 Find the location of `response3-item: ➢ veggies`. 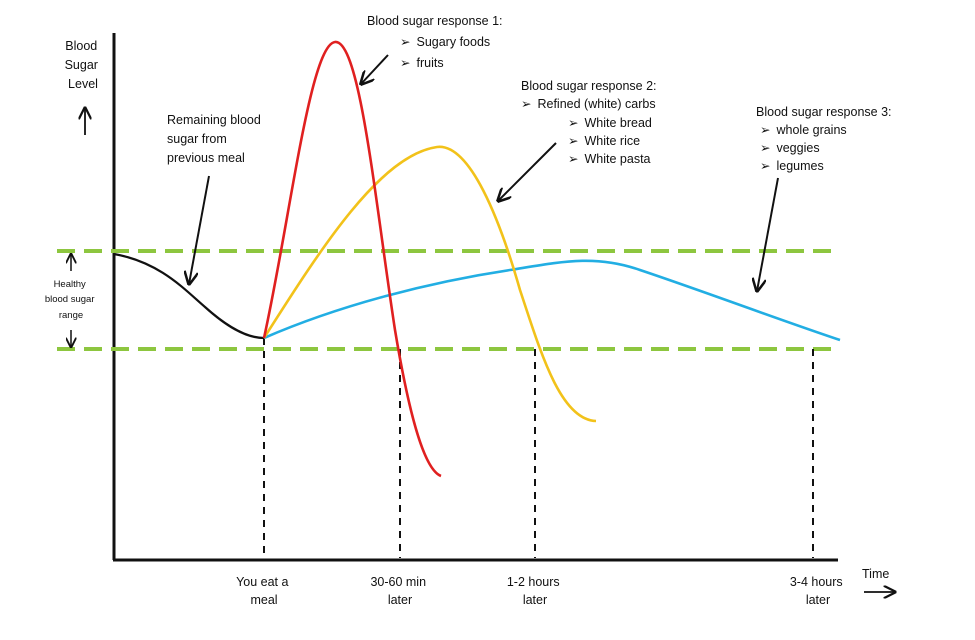

response3-item: ➢ veggies is located at coordinates (790, 148).